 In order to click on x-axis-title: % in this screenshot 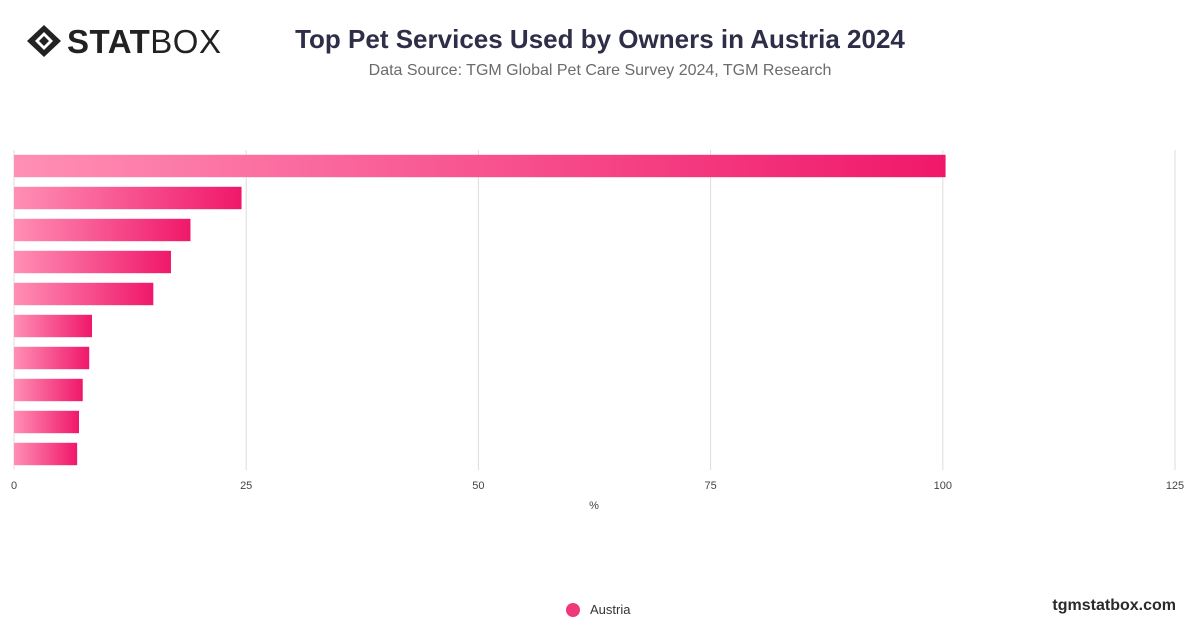, I will do `click(594, 506)`.